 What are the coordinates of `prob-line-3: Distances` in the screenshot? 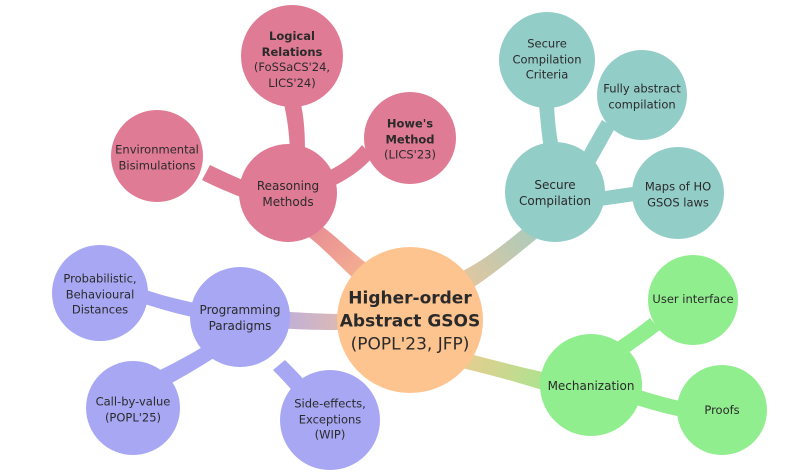 It's located at (100, 309).